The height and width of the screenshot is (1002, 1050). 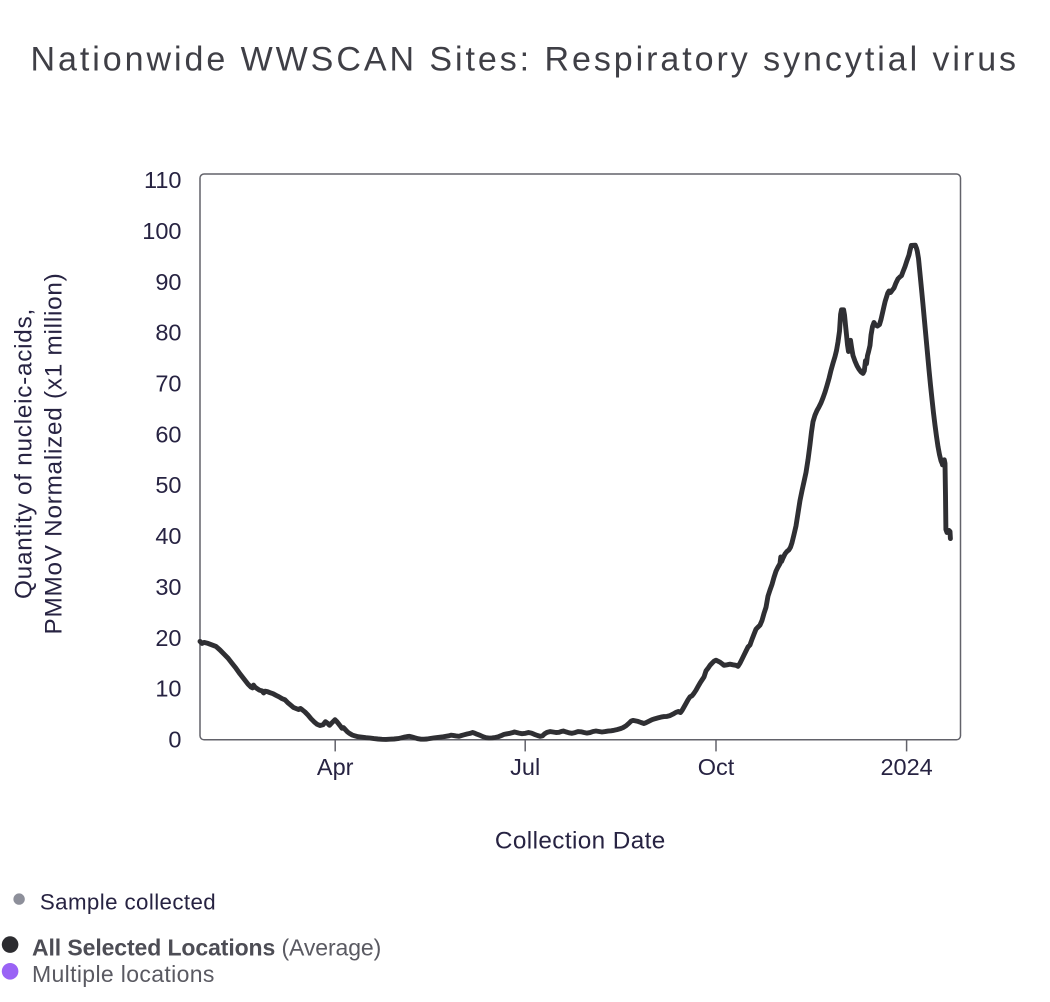 What do you see at coordinates (168, 384) in the screenshot?
I see `svg-text: 70` at bounding box center [168, 384].